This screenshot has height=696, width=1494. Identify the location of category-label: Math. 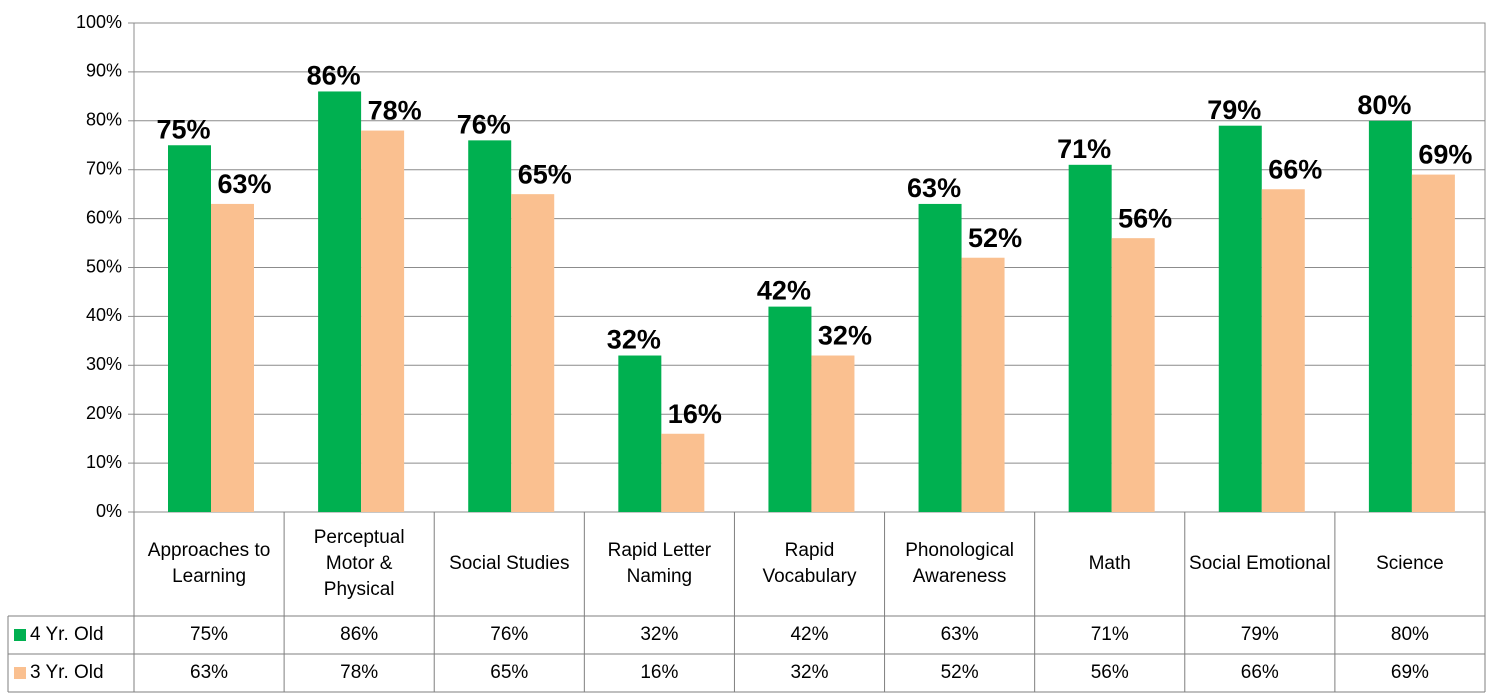
(1109, 563).